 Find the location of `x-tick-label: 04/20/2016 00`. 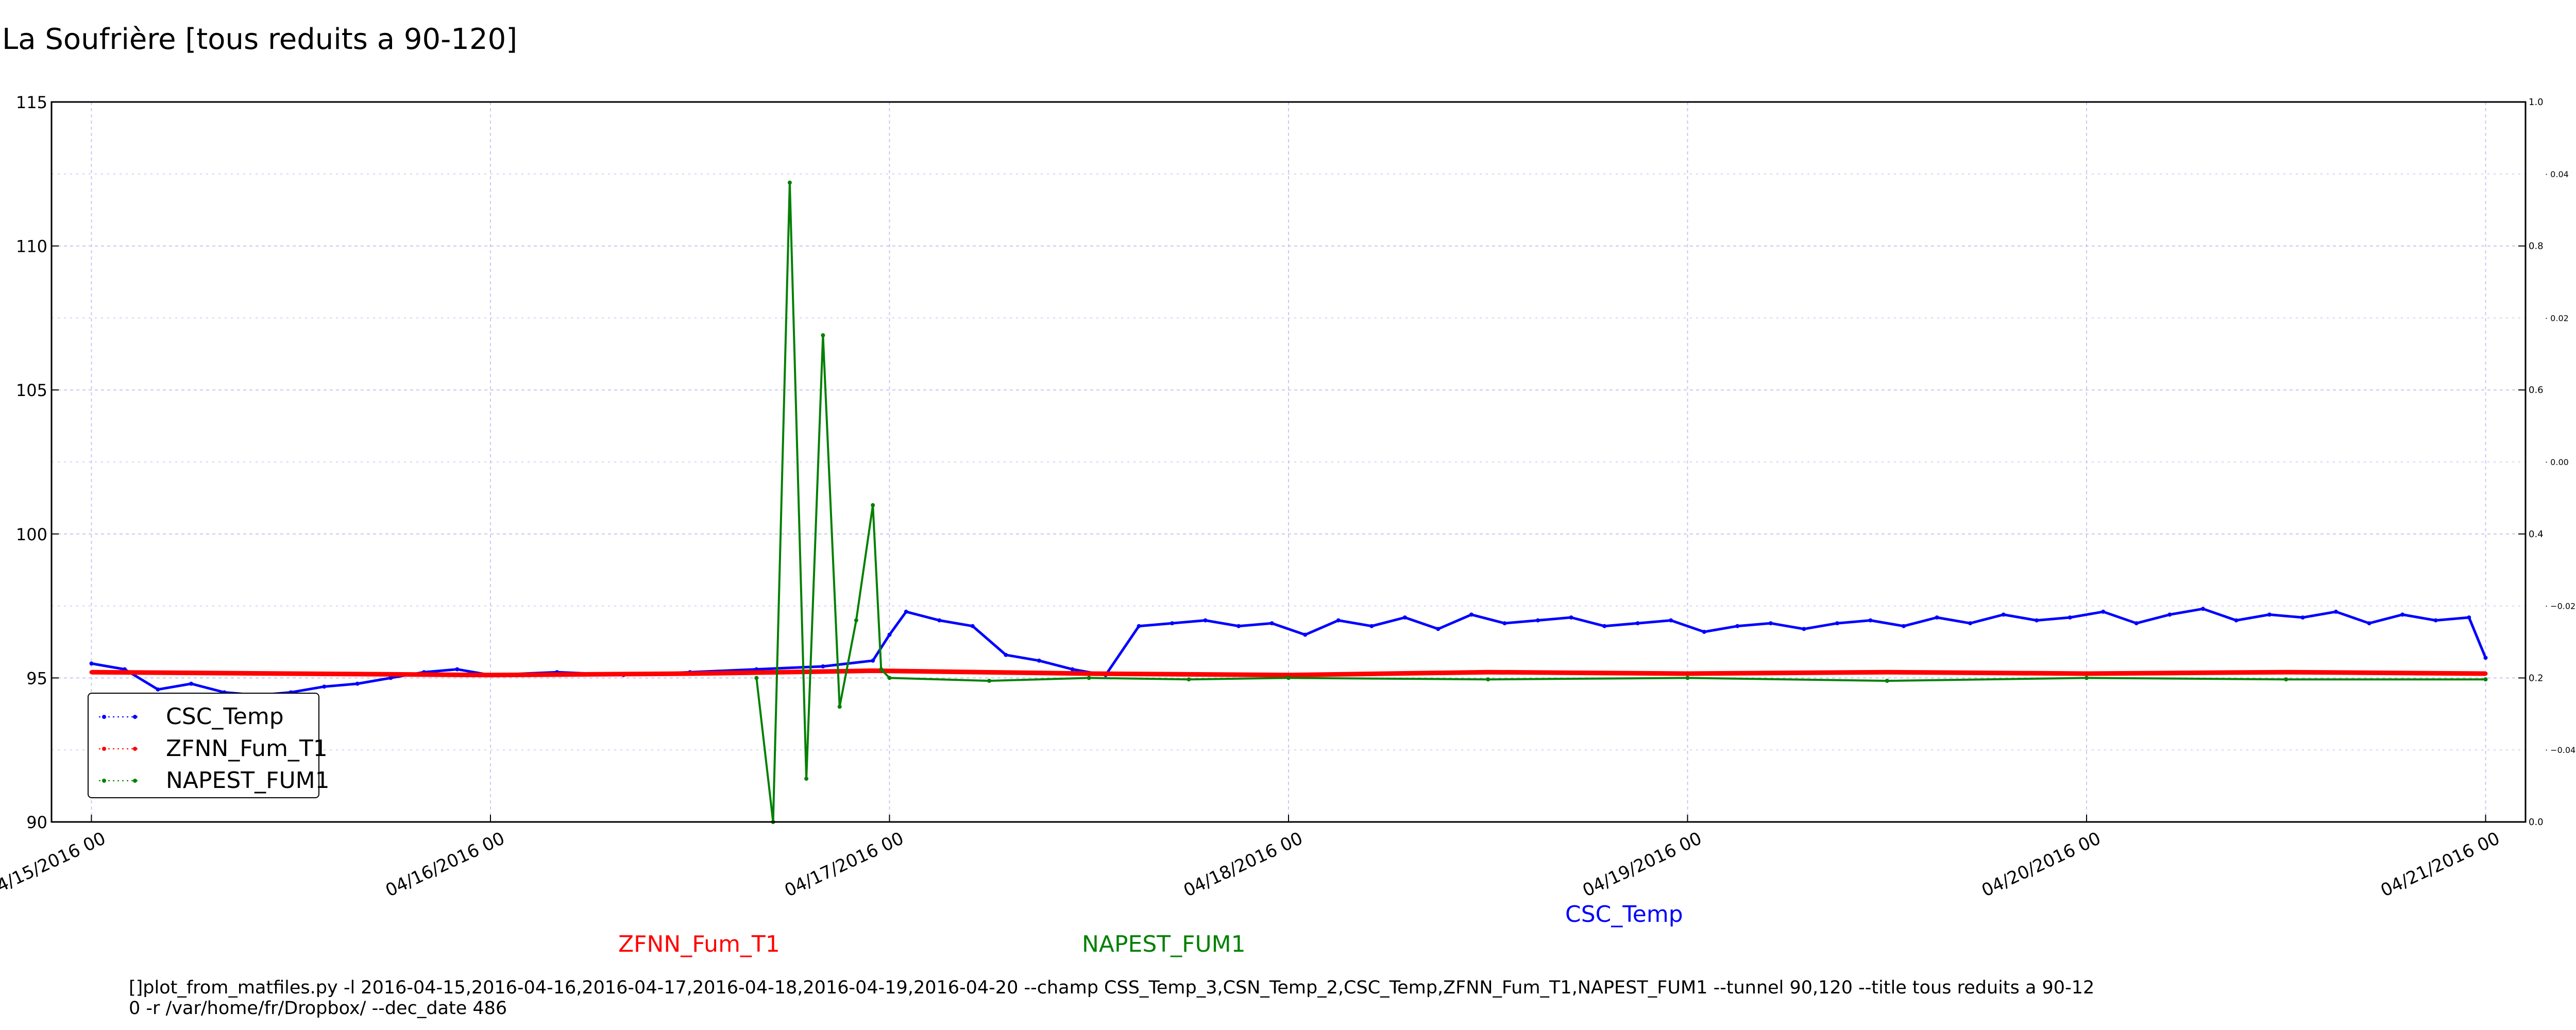

x-tick-label: 04/20/2016 00 is located at coordinates (2041, 864).